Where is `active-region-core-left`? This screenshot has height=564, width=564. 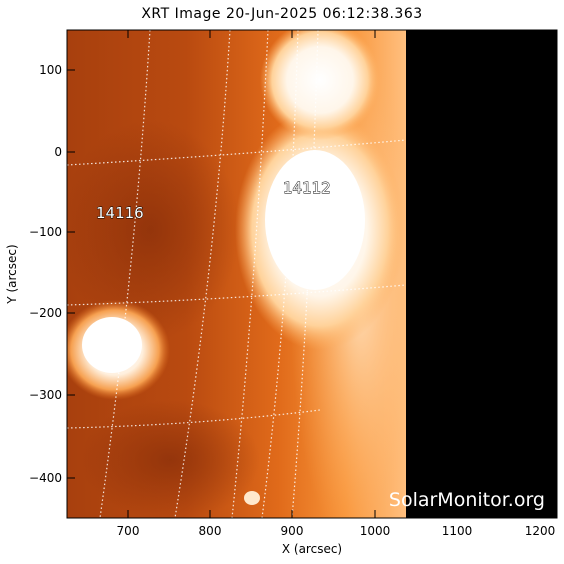
active-region-core-left is located at coordinates (112, 345).